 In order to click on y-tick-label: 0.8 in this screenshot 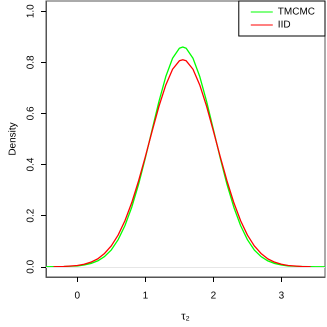, I will do `click(31, 62)`.